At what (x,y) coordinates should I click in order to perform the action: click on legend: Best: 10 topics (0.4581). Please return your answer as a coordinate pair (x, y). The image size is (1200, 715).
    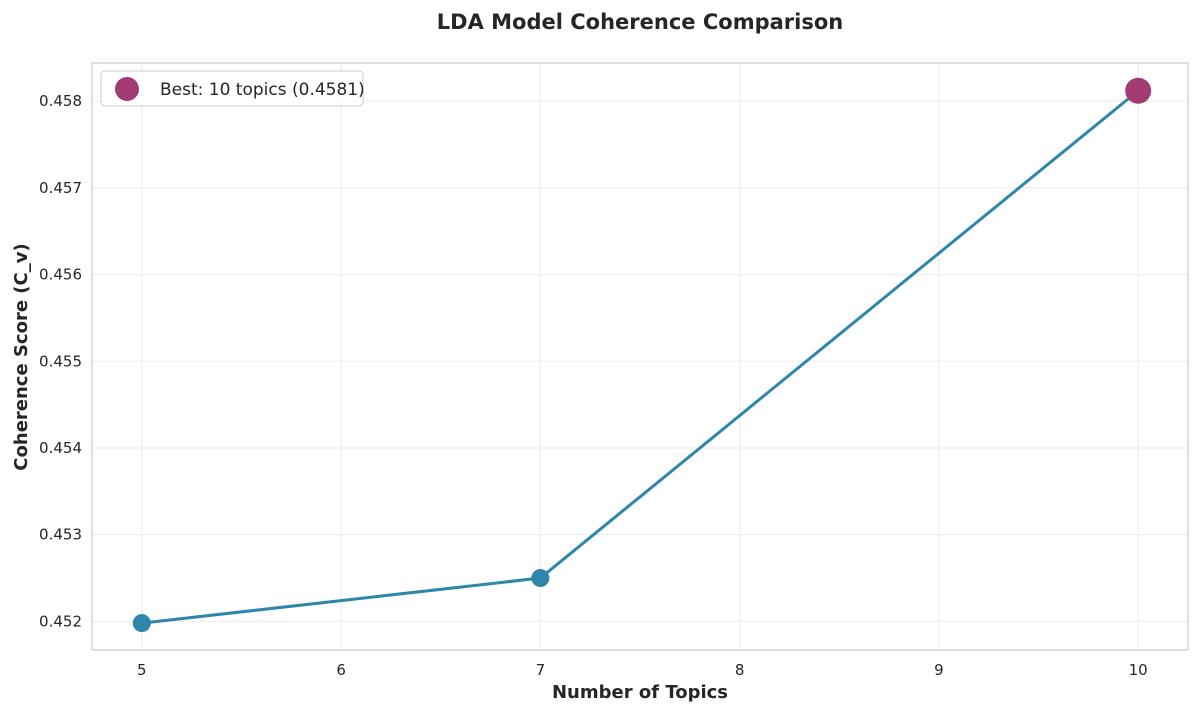
    Looking at the image, I should click on (232, 88).